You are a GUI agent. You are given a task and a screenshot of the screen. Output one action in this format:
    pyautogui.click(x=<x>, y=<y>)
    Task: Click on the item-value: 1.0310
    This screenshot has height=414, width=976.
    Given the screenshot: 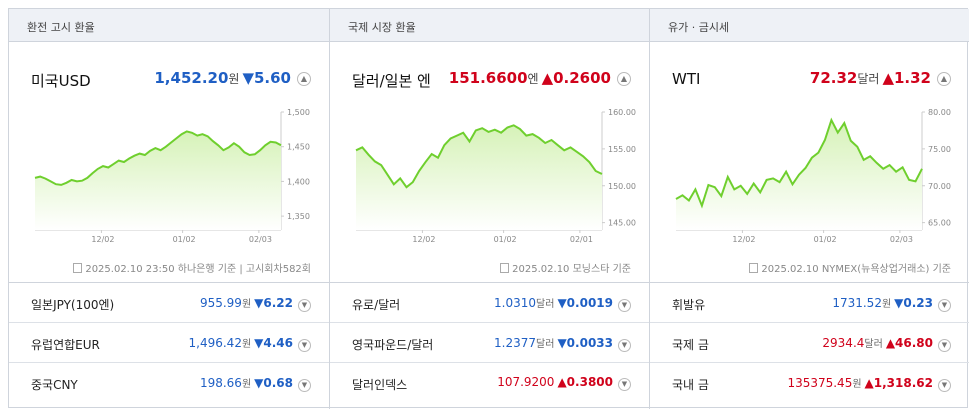 What is the action you would take?
    pyautogui.click(x=515, y=303)
    